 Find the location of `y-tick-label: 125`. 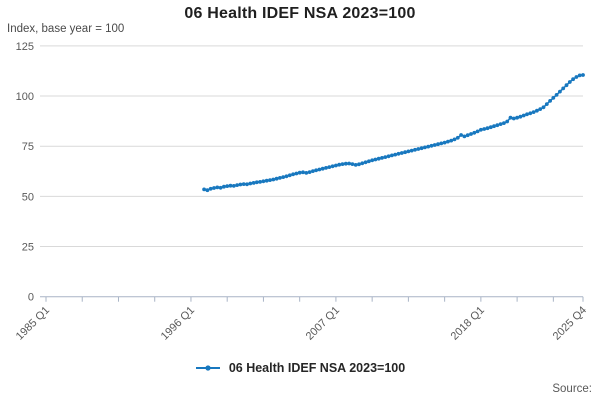

y-tick-label: 125 is located at coordinates (25, 47).